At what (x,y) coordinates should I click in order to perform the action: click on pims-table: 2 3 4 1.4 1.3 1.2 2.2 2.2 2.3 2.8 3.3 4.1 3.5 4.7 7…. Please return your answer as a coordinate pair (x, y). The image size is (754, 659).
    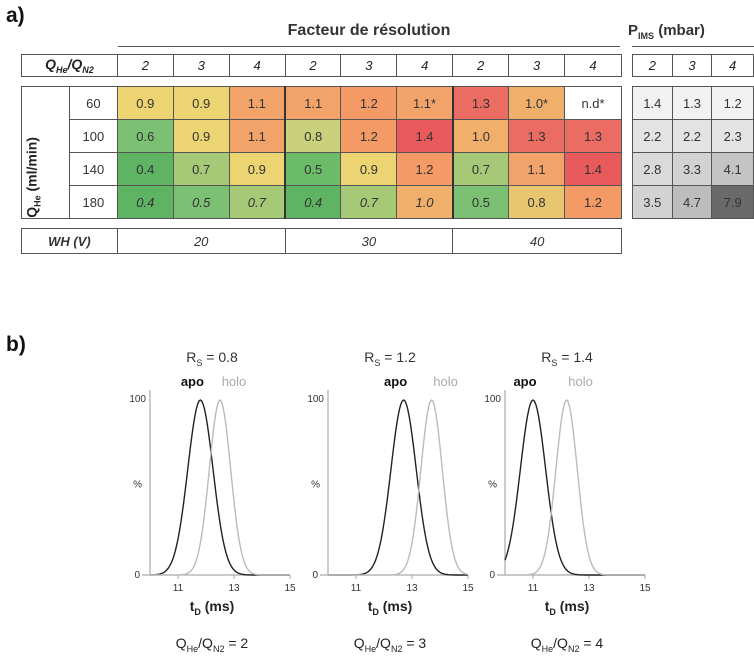
    Looking at the image, I should click on (693, 136).